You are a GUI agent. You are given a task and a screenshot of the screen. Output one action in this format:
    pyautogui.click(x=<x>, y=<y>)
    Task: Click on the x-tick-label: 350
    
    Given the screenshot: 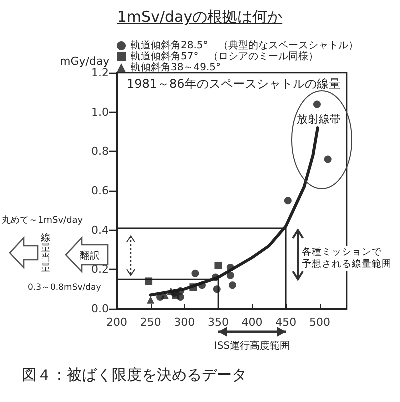 What is the action you would take?
    pyautogui.click(x=218, y=322)
    